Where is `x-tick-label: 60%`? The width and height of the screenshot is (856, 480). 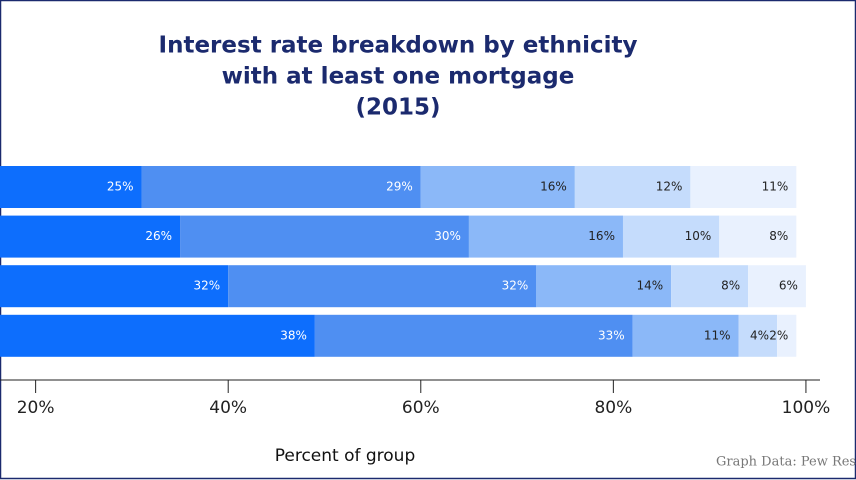 x-tick-label: 60% is located at coordinates (421, 408).